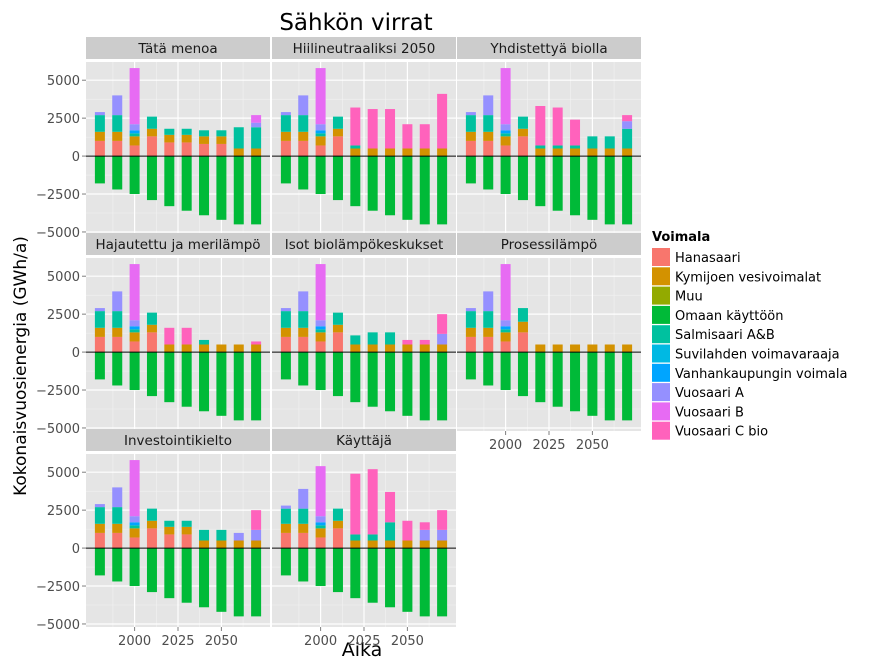 Image resolution: width=871 pixels, height=659 pixels. I want to click on chart-title: Sähkön virrat, so click(355, 23).